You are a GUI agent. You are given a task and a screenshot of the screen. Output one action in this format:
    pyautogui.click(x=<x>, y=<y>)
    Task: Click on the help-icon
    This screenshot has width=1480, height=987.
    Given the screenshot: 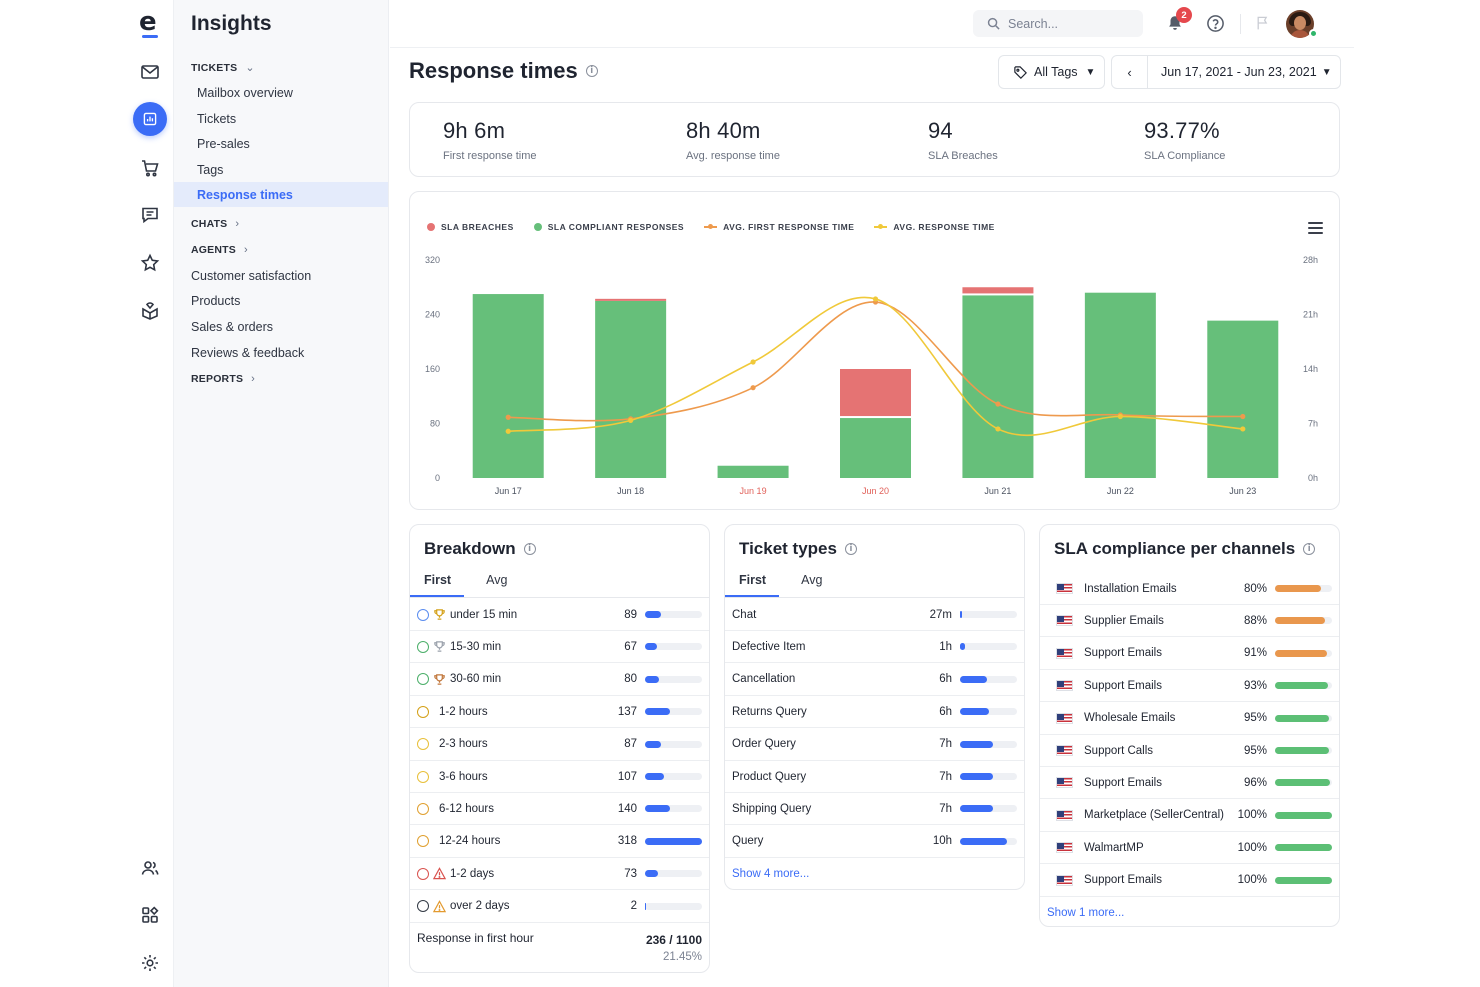 What is the action you would take?
    pyautogui.click(x=1215, y=23)
    